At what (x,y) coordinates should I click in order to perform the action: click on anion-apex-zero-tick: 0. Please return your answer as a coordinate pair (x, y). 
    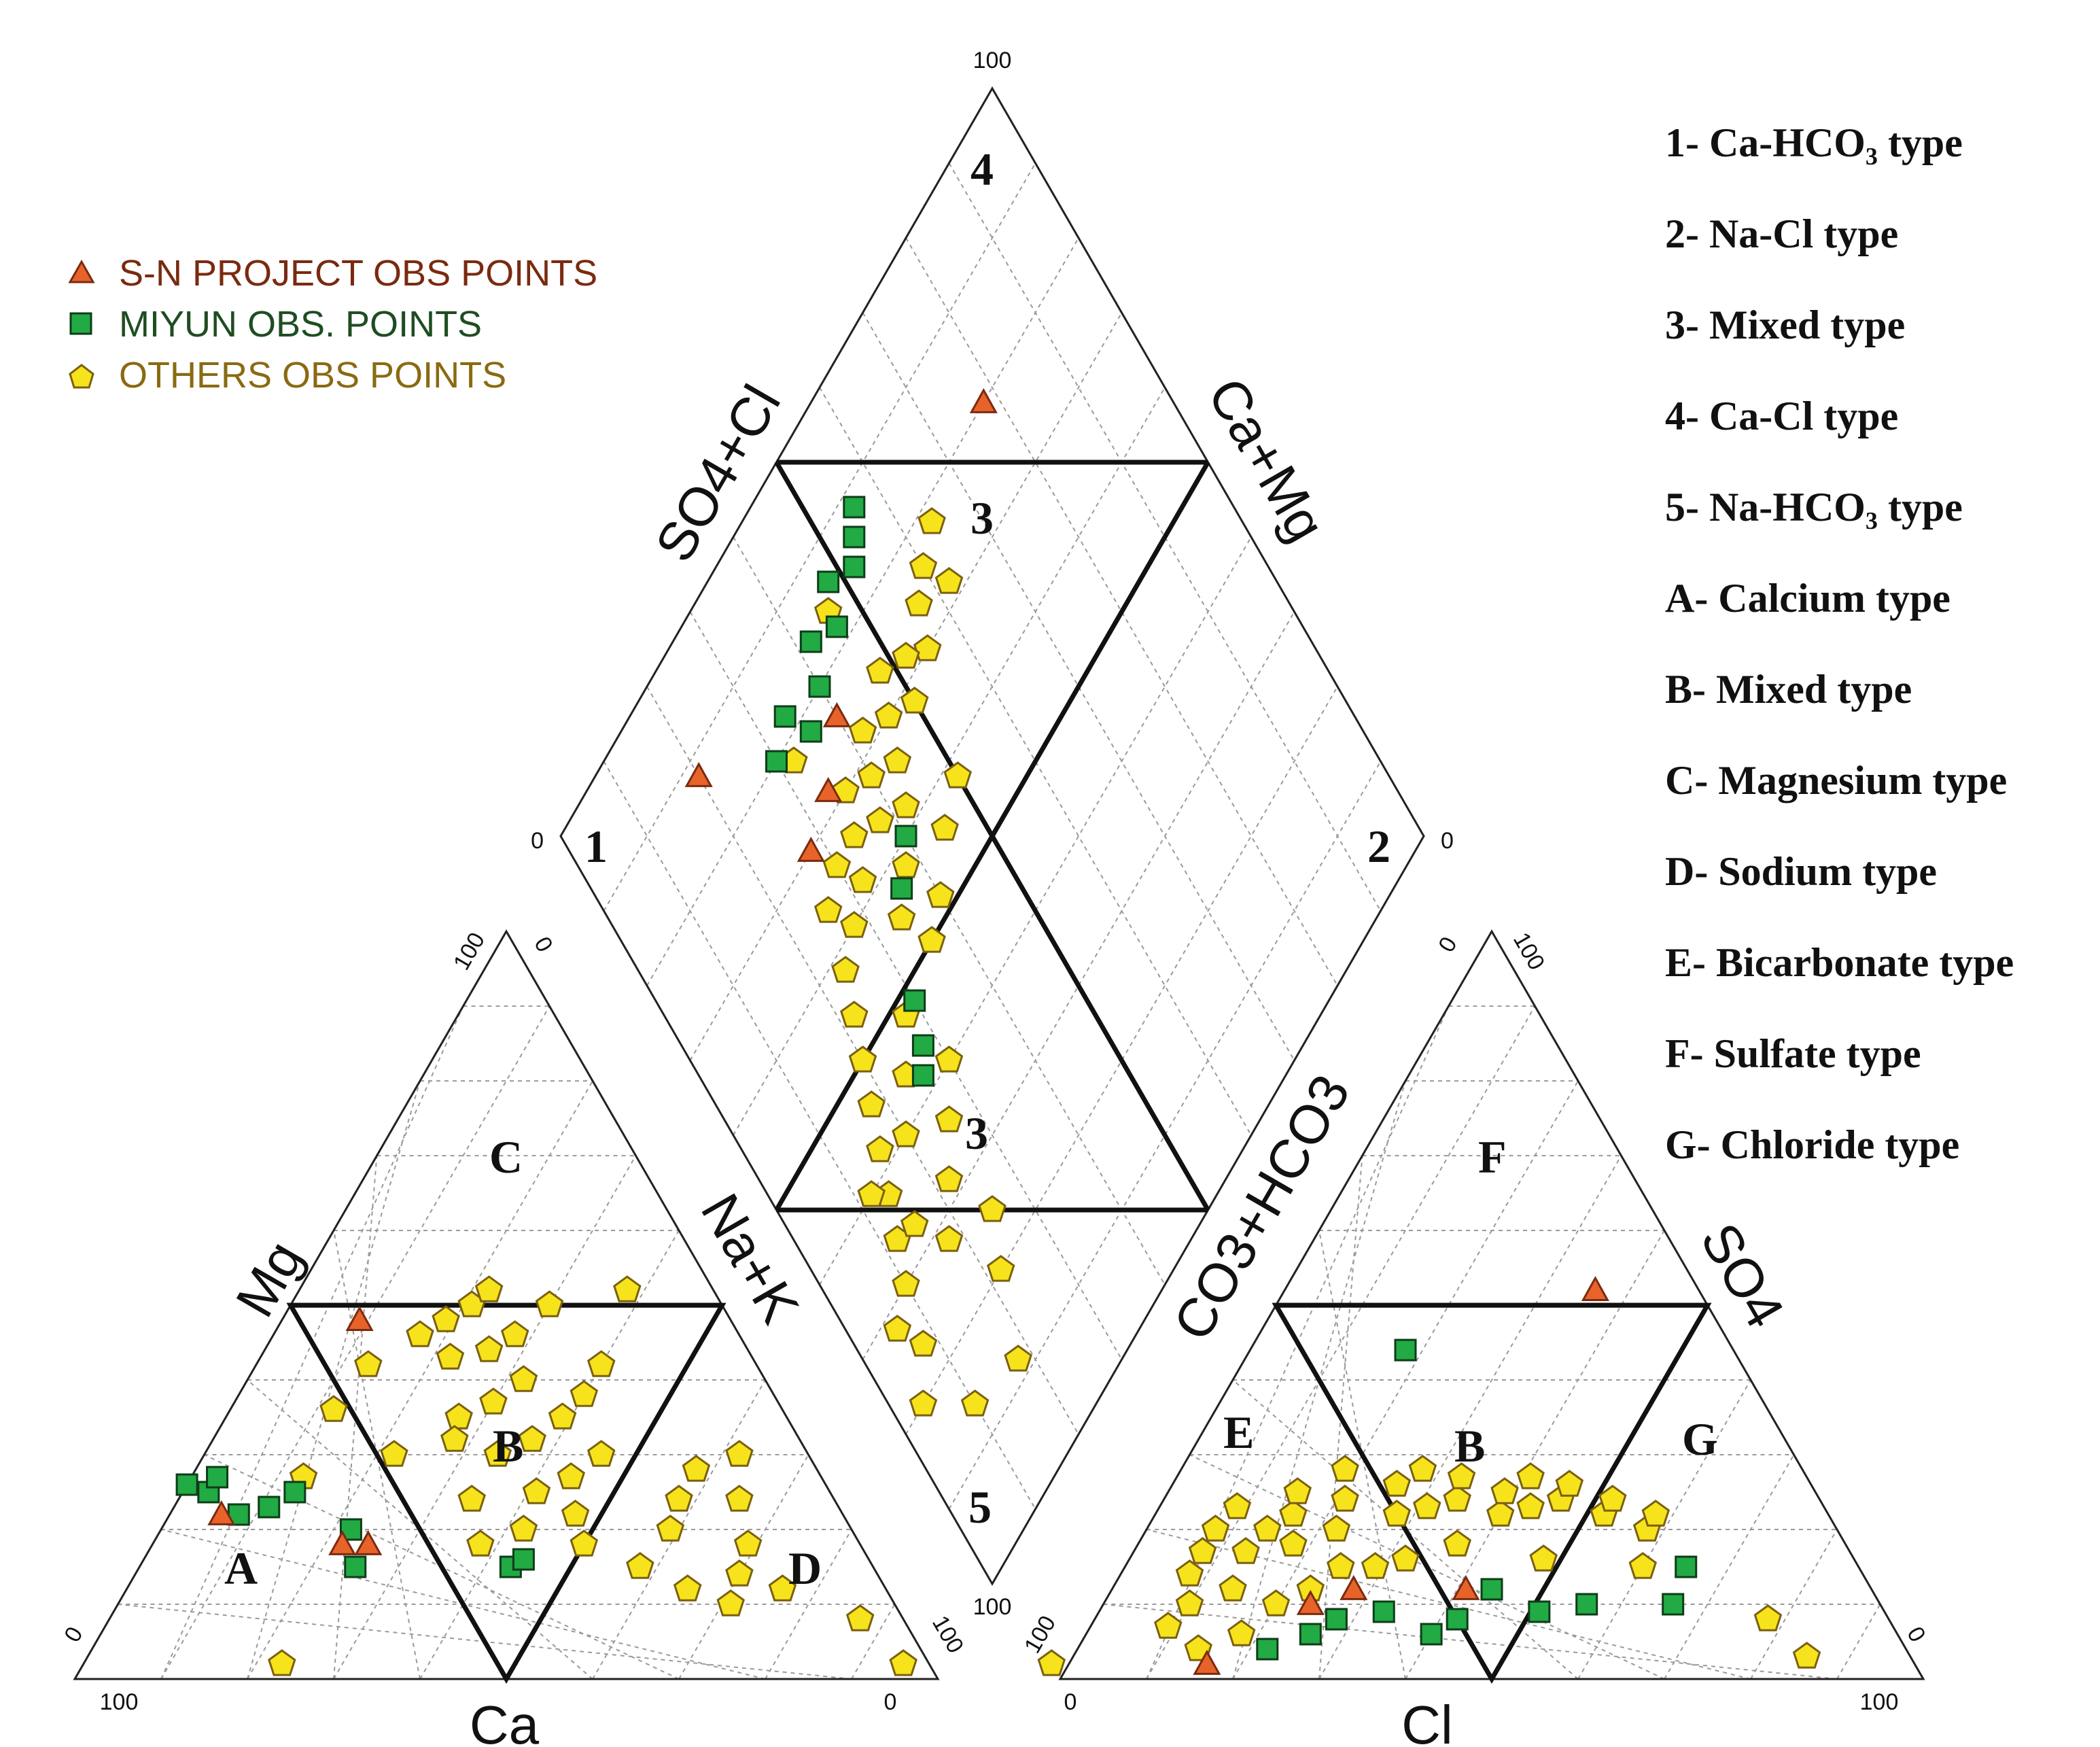
    Looking at the image, I should click on (1448, 945).